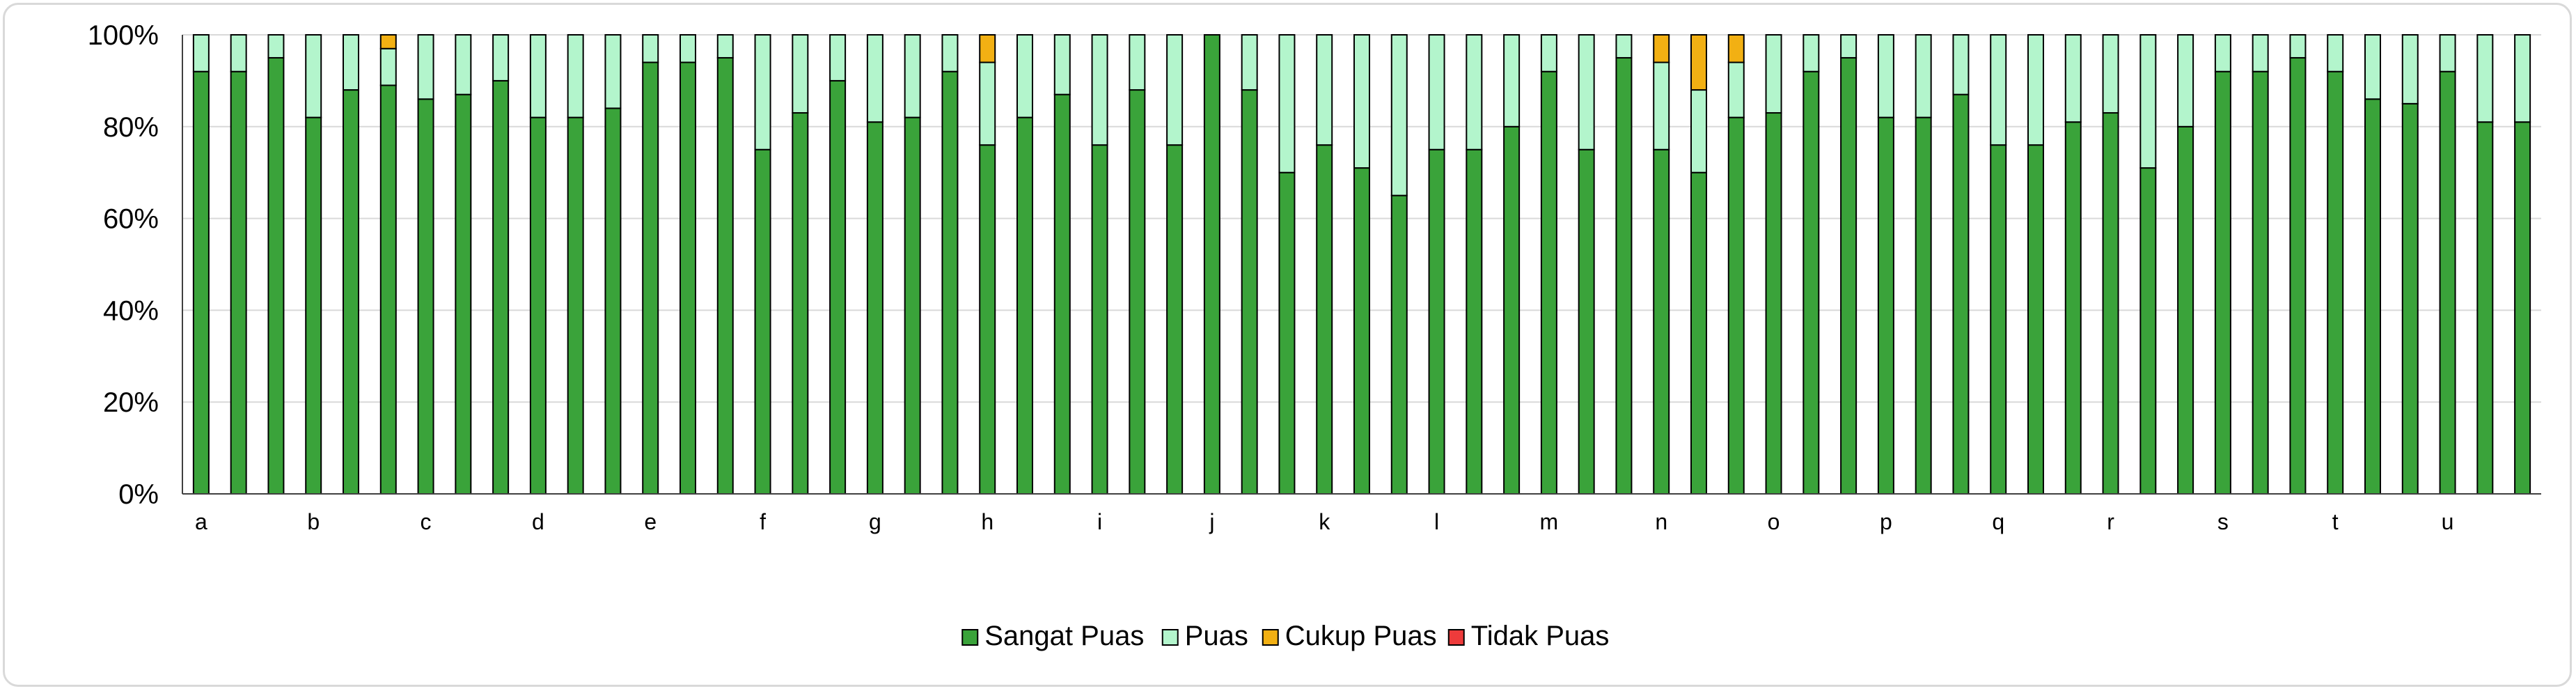  What do you see at coordinates (1324, 521) in the screenshot?
I see `x-category-labels: a b c d e f g h i j k l m n o p q r s t u` at bounding box center [1324, 521].